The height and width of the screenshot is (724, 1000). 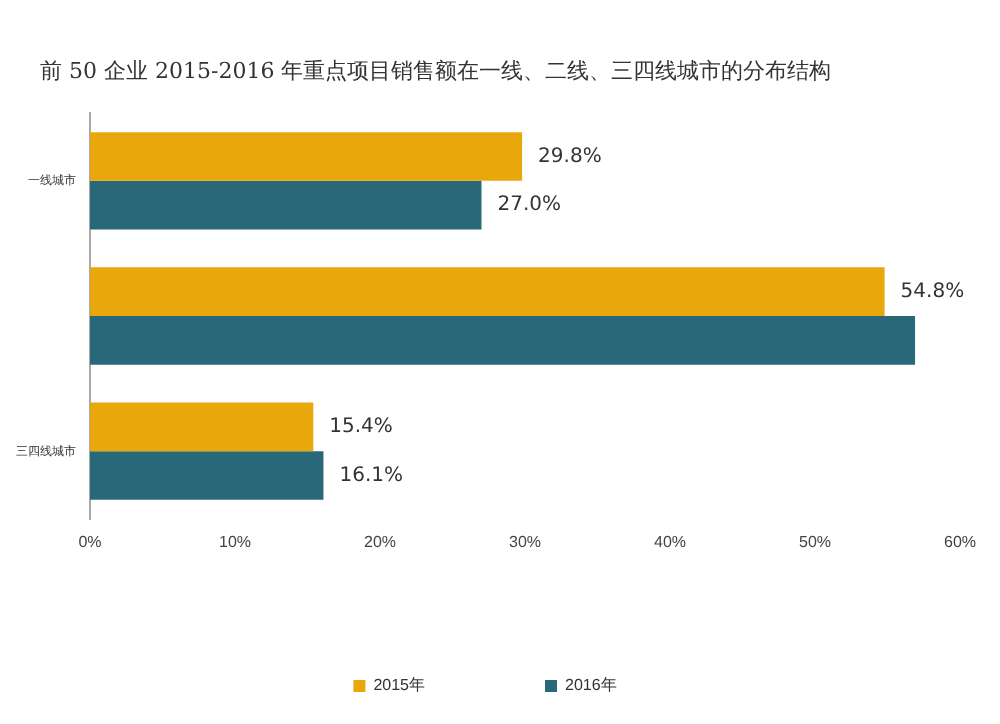 I want to click on data-label: 15.4%, so click(x=361, y=427).